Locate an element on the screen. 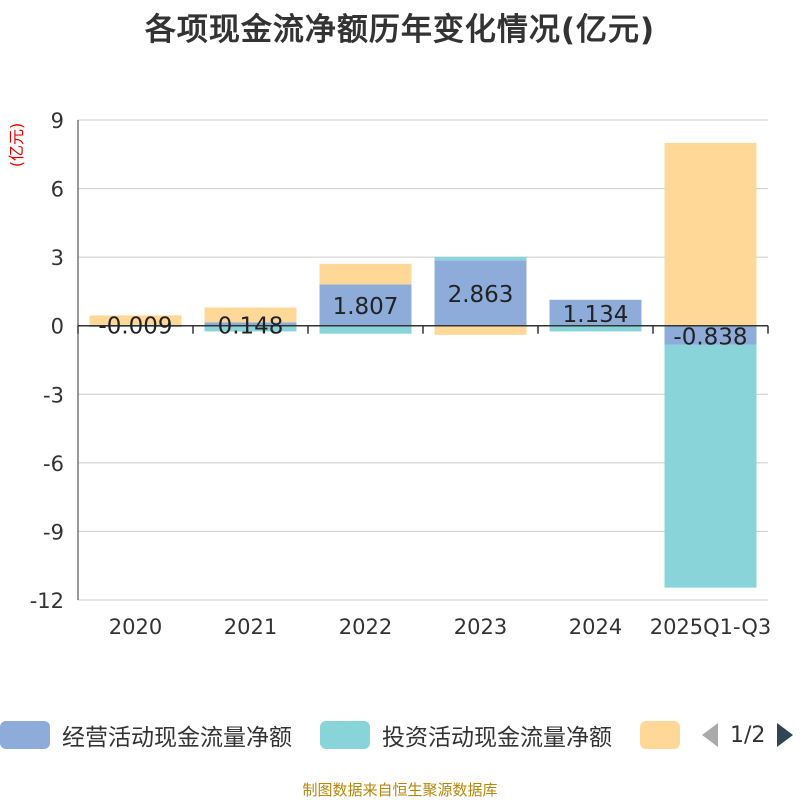 The height and width of the screenshot is (800, 800). bar-operating-2023 is located at coordinates (480, 293).